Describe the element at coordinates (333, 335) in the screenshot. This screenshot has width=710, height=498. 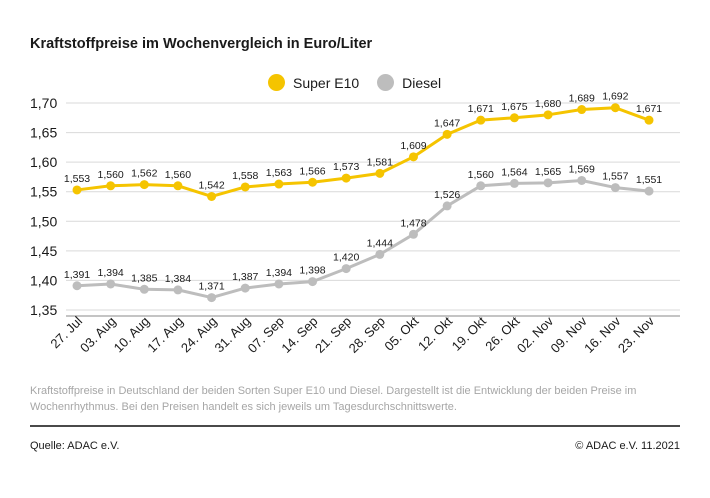
I see `x-tick-label: 21. Sep` at that location.